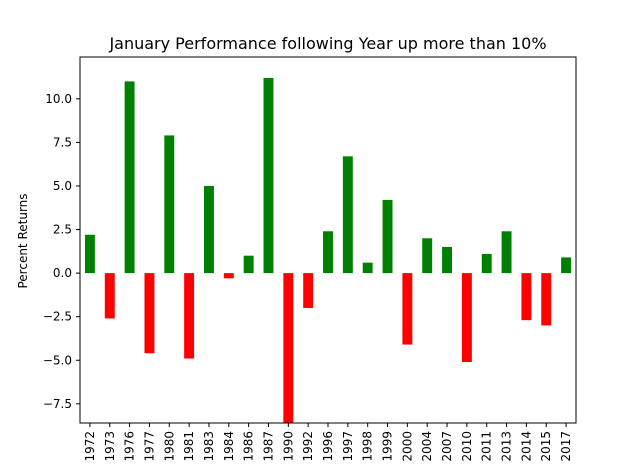  Describe the element at coordinates (57, 360) in the screenshot. I see `y-tick-label: −5.0` at that location.